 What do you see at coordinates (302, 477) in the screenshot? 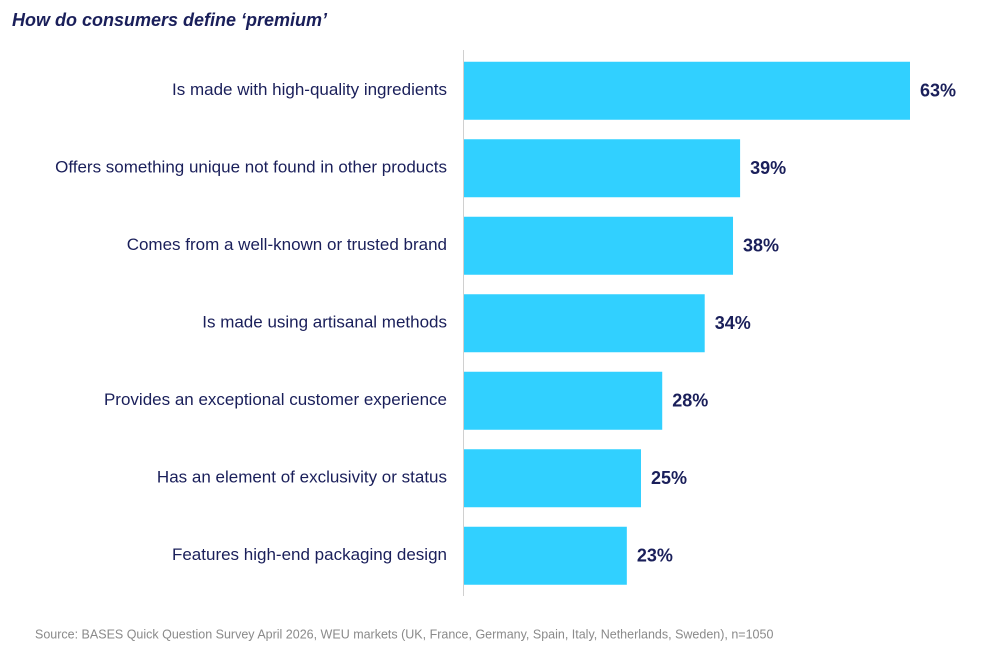
I see `category-label: Has an element of exclusivity or status` at bounding box center [302, 477].